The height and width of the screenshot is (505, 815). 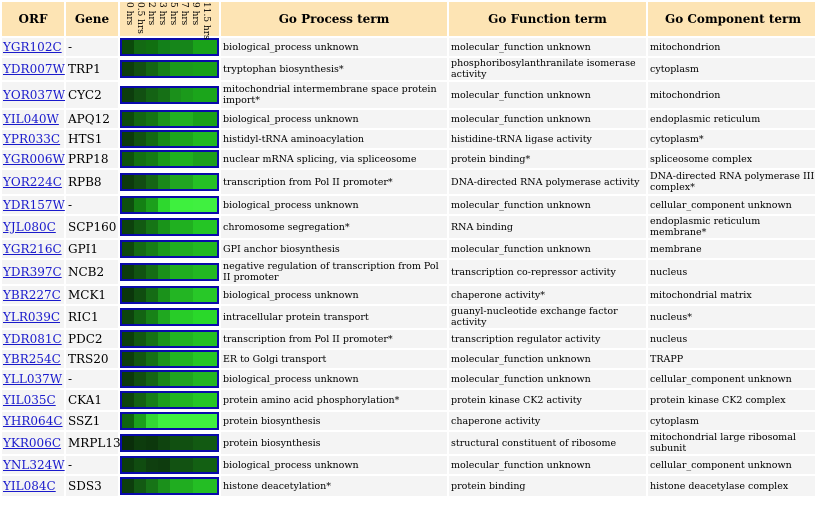 I want to click on orf-link: YDR081C, so click(x=32, y=338).